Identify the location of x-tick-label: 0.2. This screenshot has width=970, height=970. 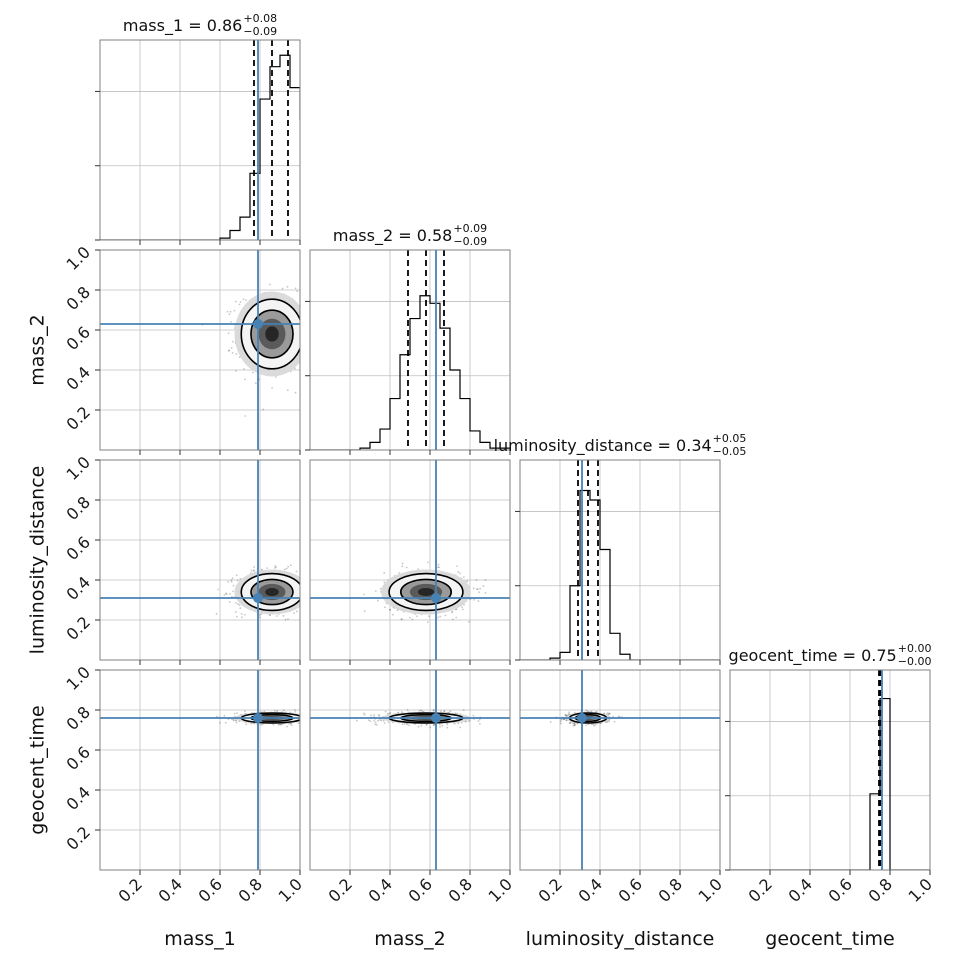
(130, 890).